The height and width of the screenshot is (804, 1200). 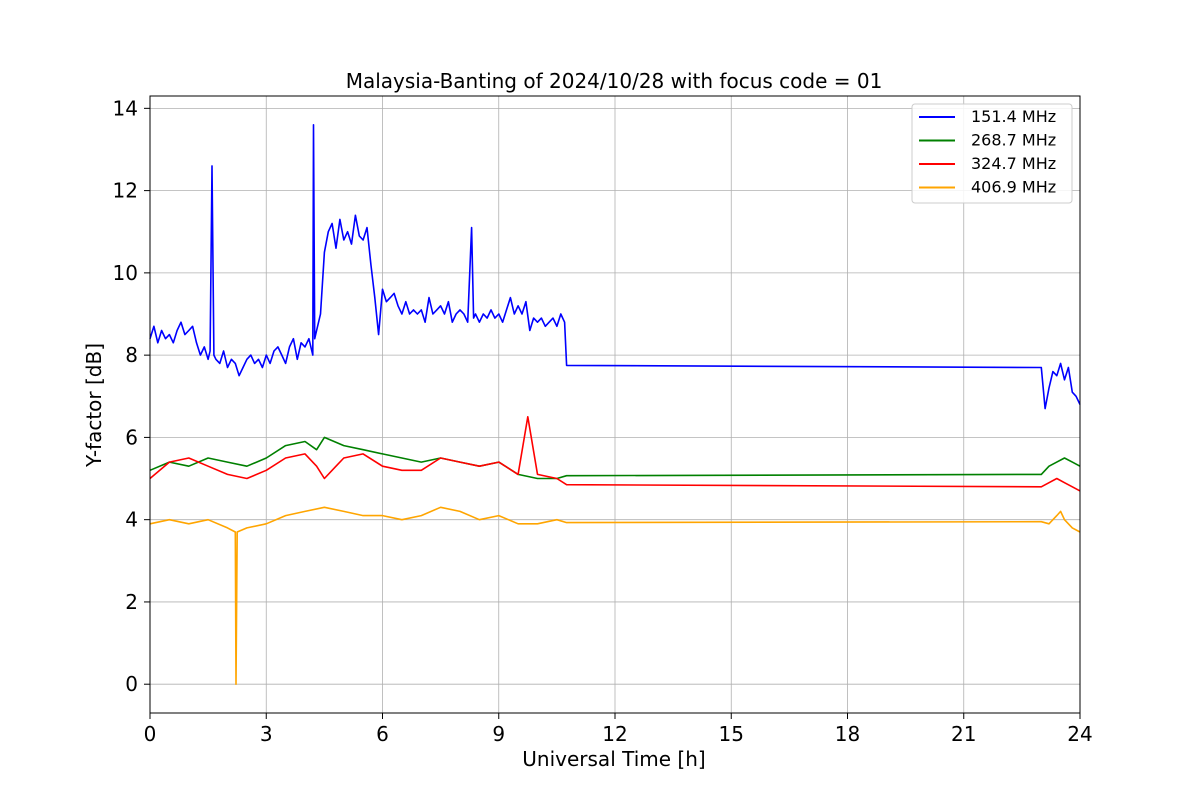 I want to click on y-tick-label: 6, so click(x=131, y=437).